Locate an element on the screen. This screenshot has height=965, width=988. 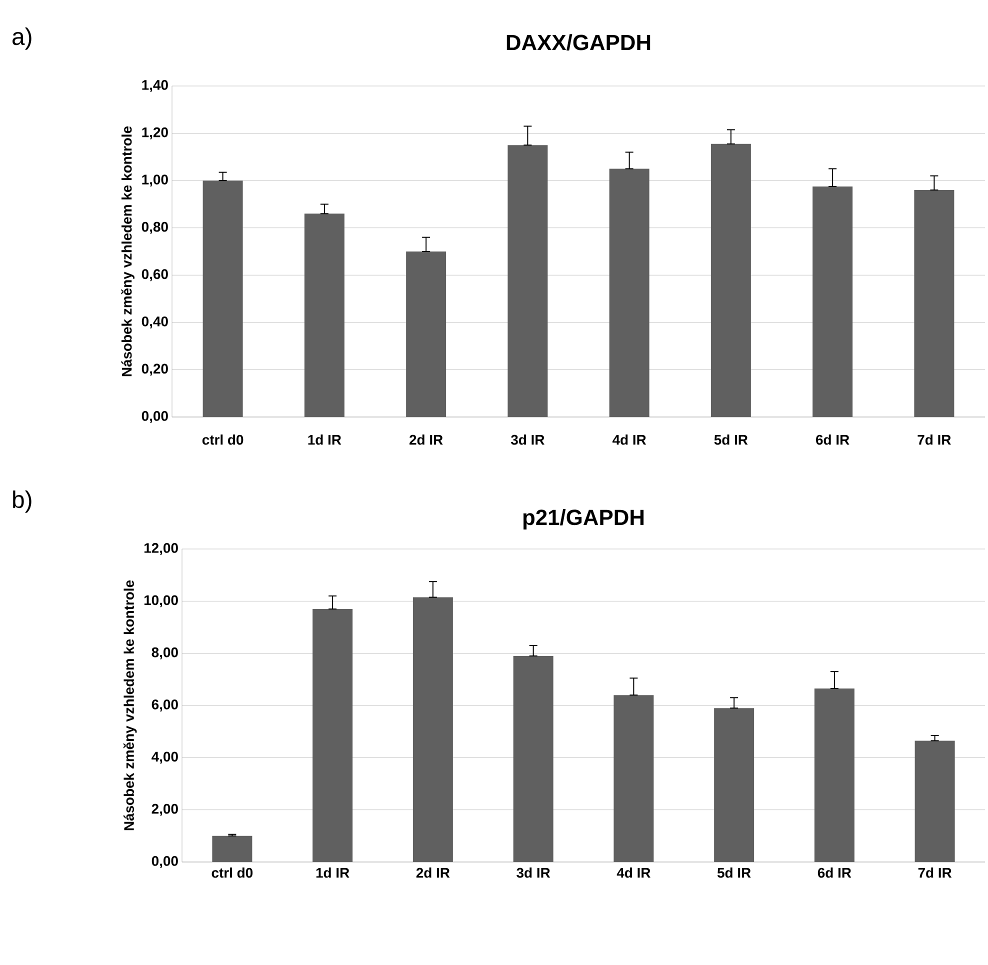
chart-title: p21/GAPDH is located at coordinates (583, 519).